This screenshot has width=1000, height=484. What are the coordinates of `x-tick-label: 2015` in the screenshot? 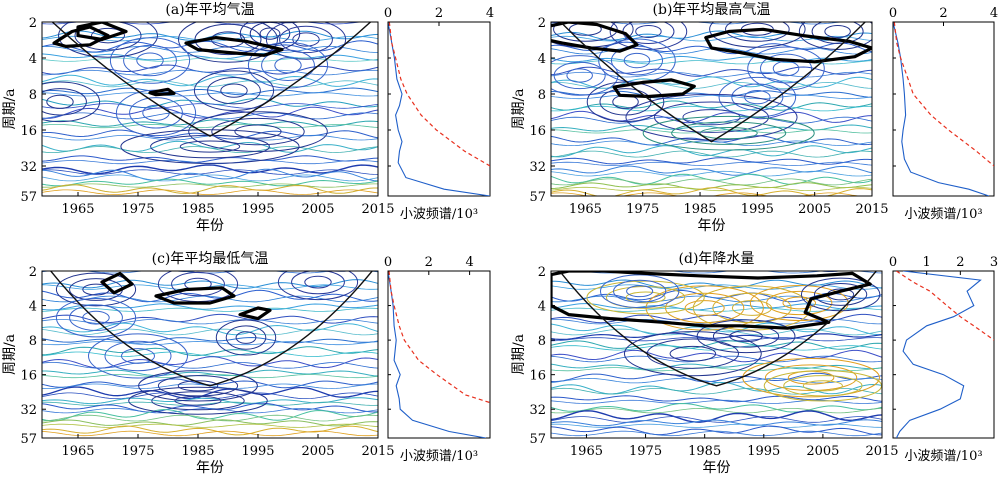 It's located at (377, 451).